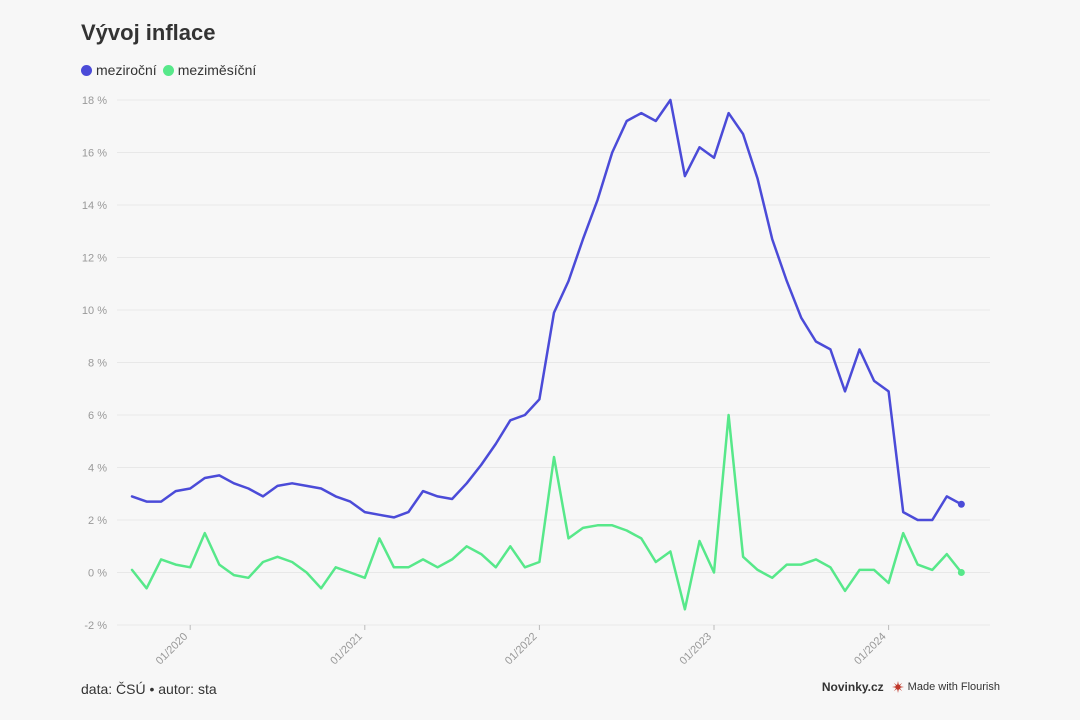  I want to click on y-tick-label: 4 %, so click(97, 469).